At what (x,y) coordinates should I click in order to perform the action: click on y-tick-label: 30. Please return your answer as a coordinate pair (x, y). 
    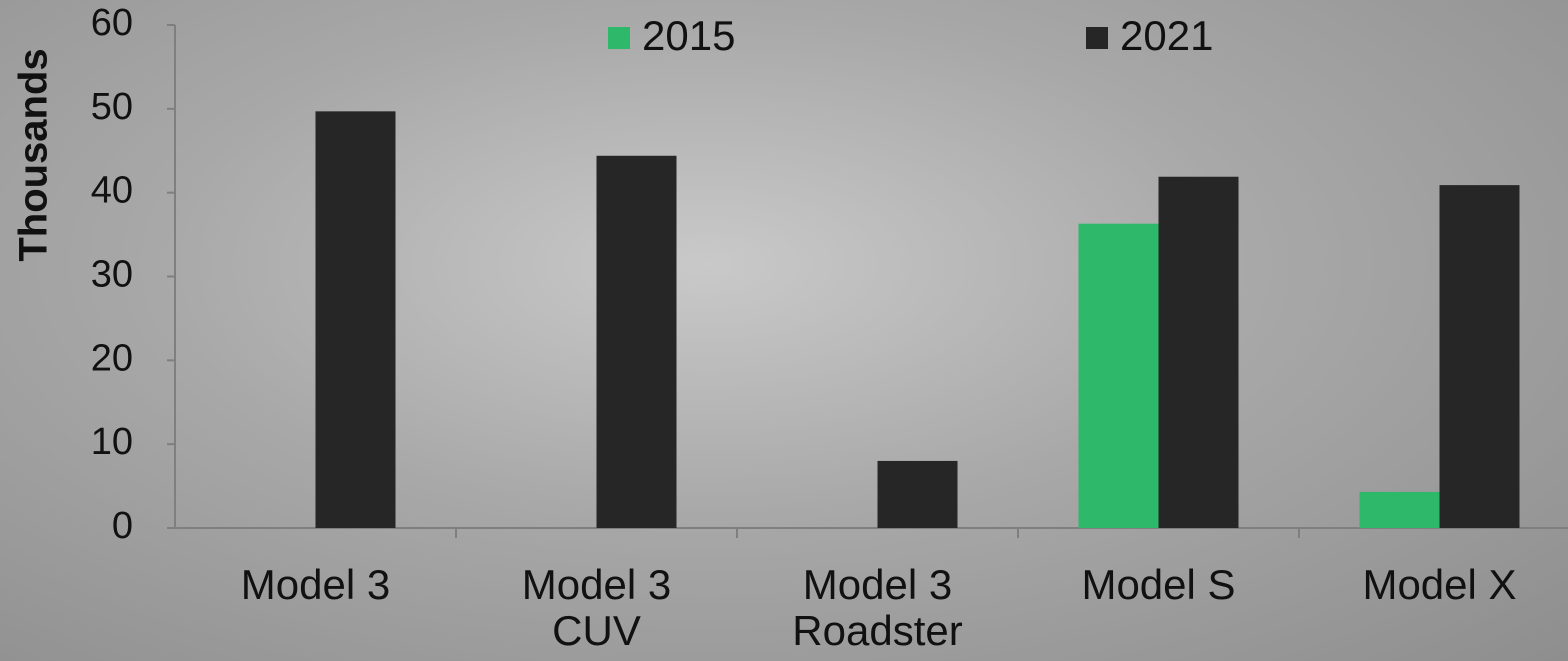
    Looking at the image, I should click on (112, 275).